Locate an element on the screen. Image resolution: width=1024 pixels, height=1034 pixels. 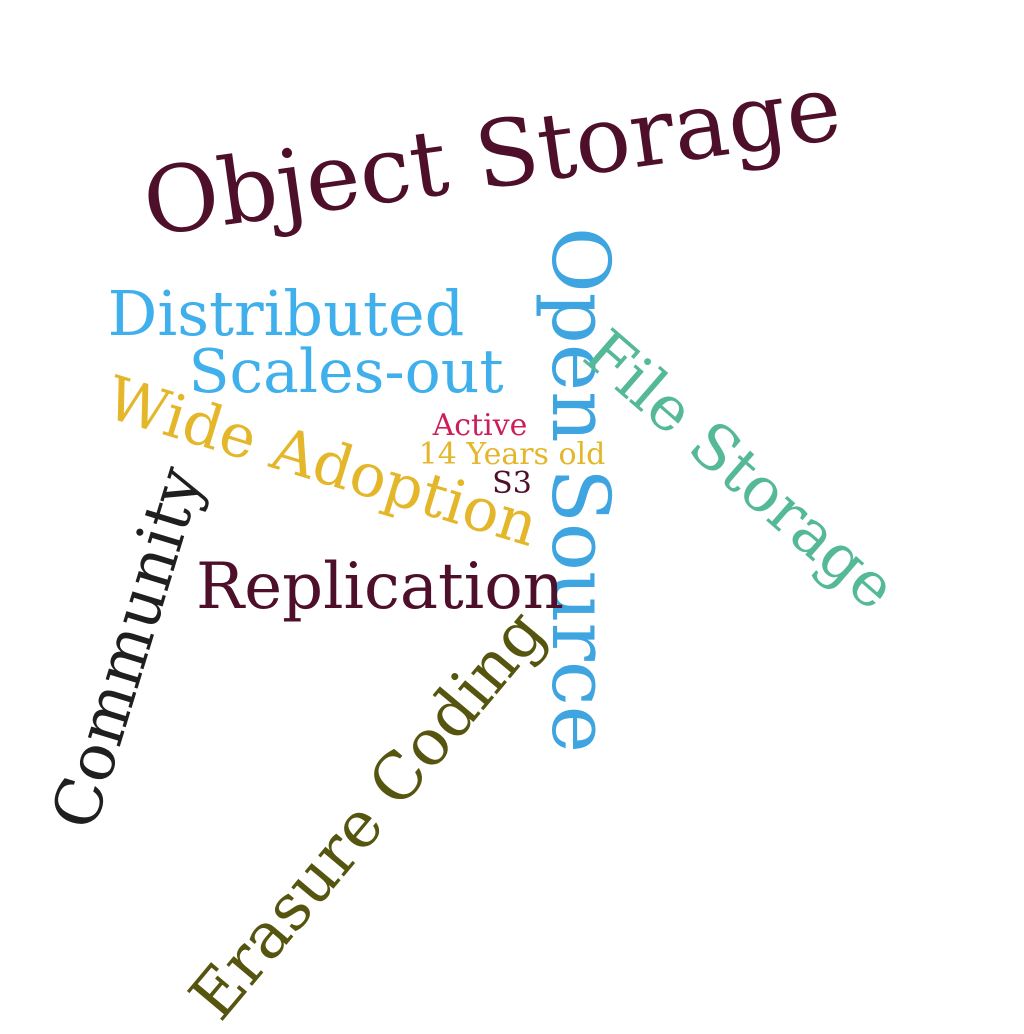
word-replication: Replication is located at coordinates (380, 587).